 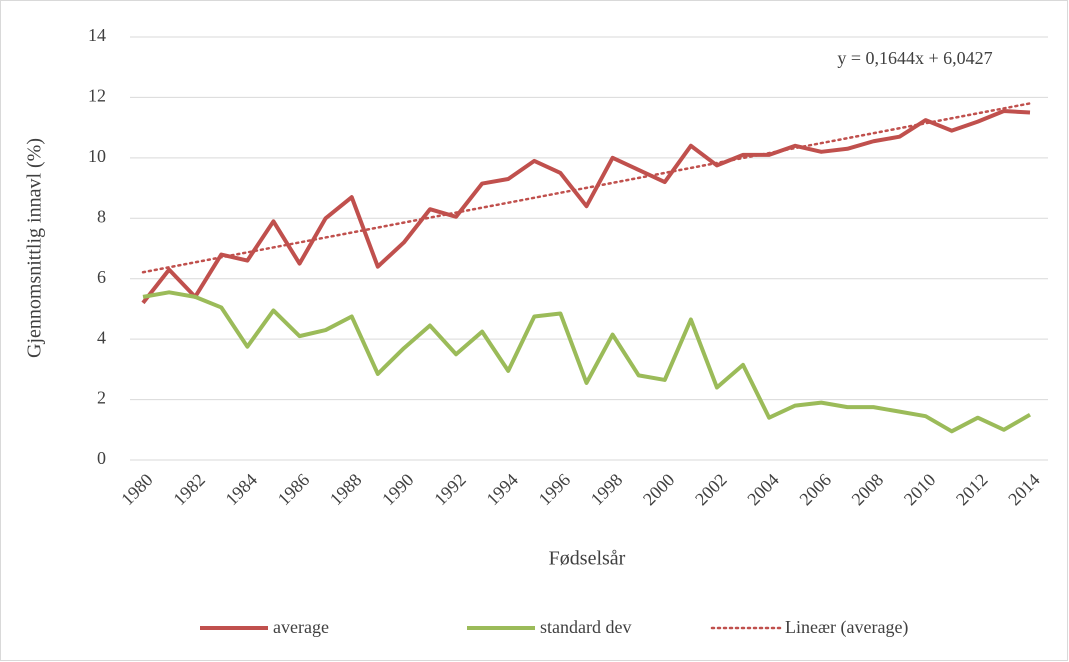 What do you see at coordinates (97, 156) in the screenshot?
I see `y-tick-label: 10` at bounding box center [97, 156].